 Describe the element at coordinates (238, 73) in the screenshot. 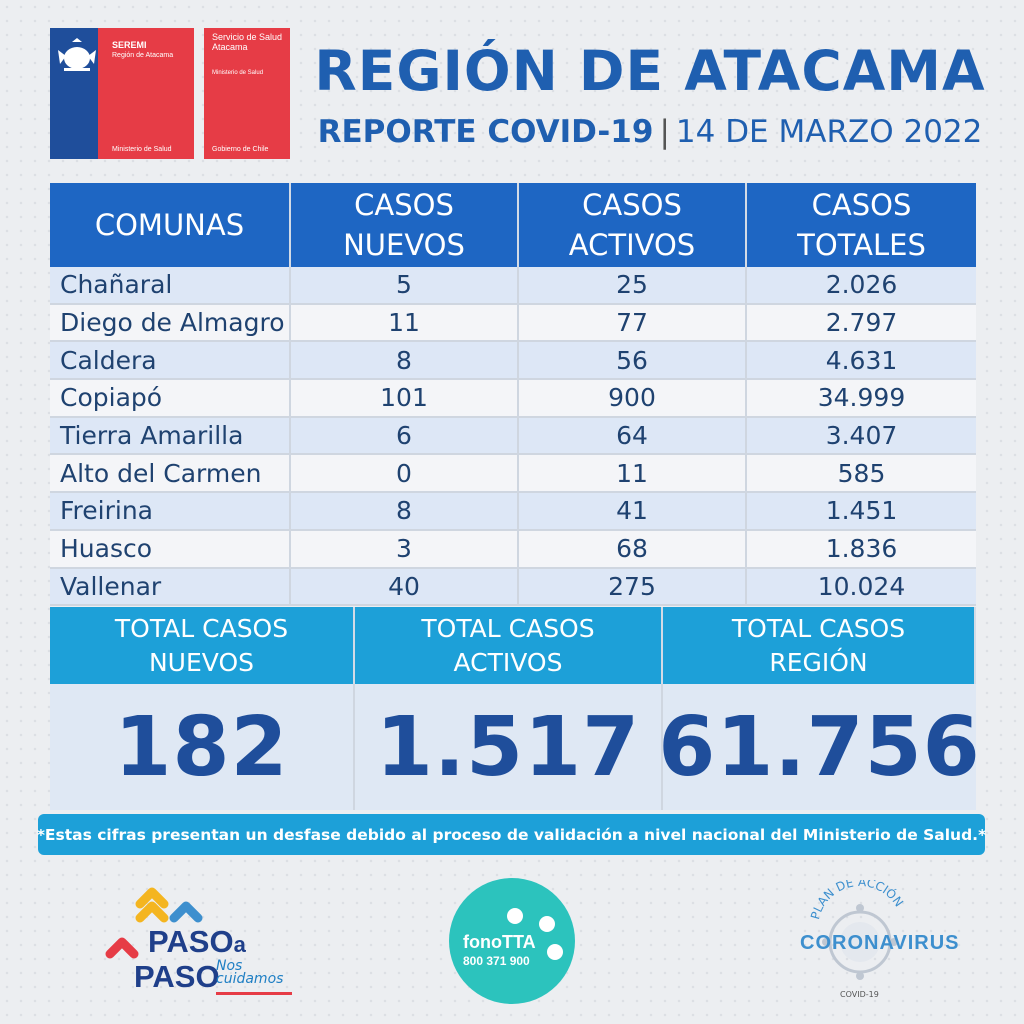

I see `servicio-subtitle: Ministerio de Salud` at that location.